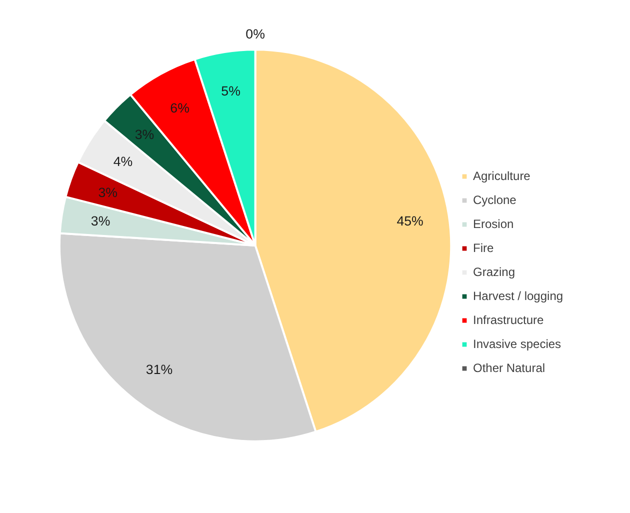 Image resolution: width=630 pixels, height=513 pixels. What do you see at coordinates (410, 220) in the screenshot?
I see `data-label: 45%` at bounding box center [410, 220].